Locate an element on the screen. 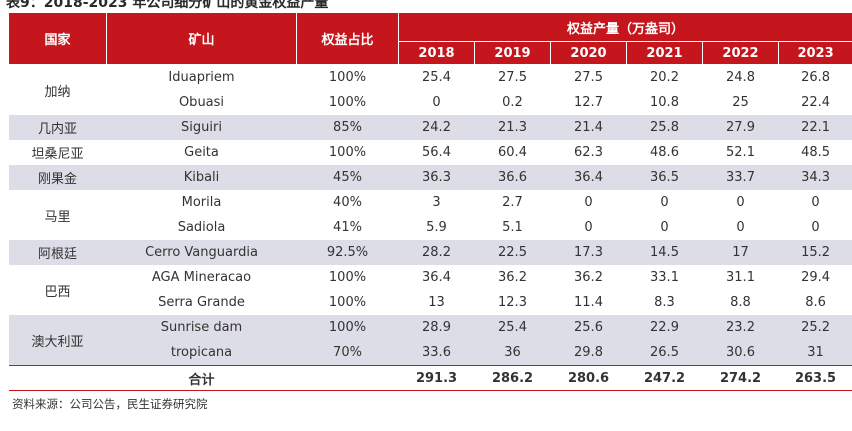  output-value-cell: 36.3 is located at coordinates (436, 177).